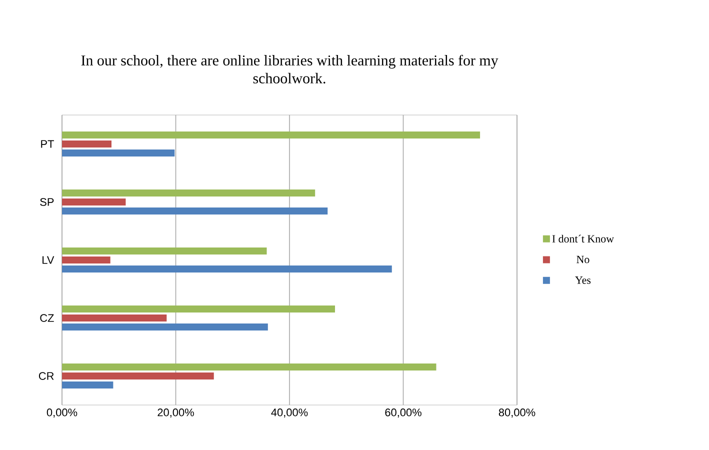 This screenshot has width=709, height=450. I want to click on y-tick-label: LV, so click(48, 260).